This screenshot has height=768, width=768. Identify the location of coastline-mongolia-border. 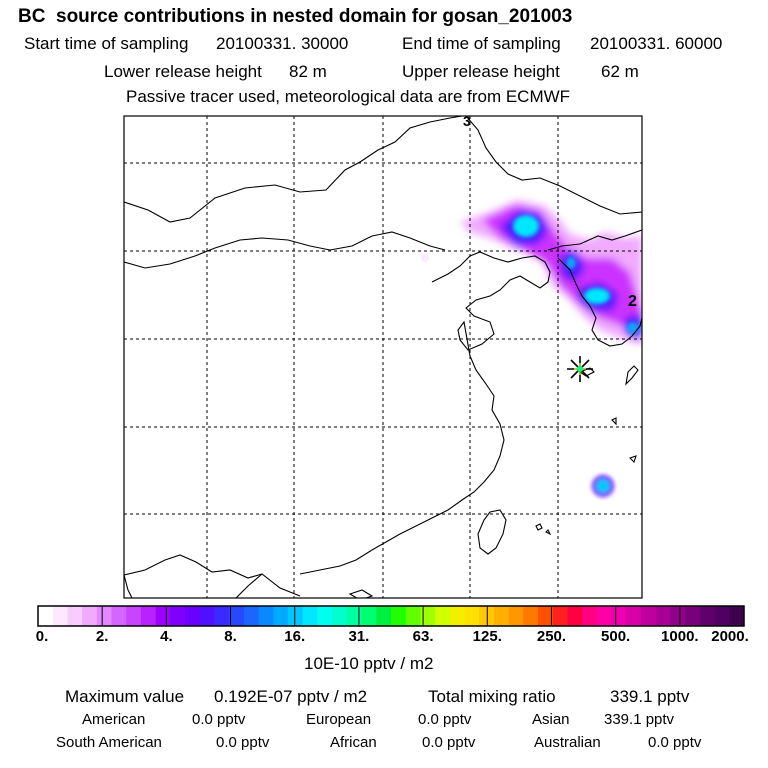
(293, 169).